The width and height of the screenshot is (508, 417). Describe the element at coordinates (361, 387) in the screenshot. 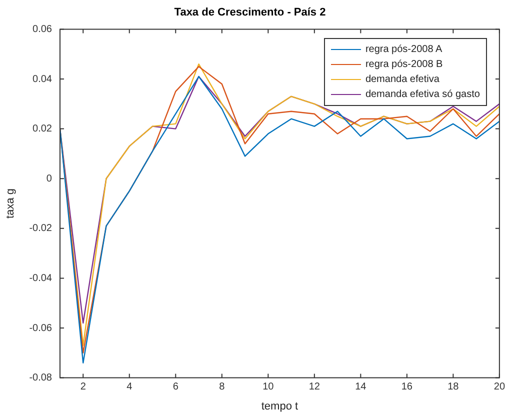

I see `x-tick-label: 14` at that location.